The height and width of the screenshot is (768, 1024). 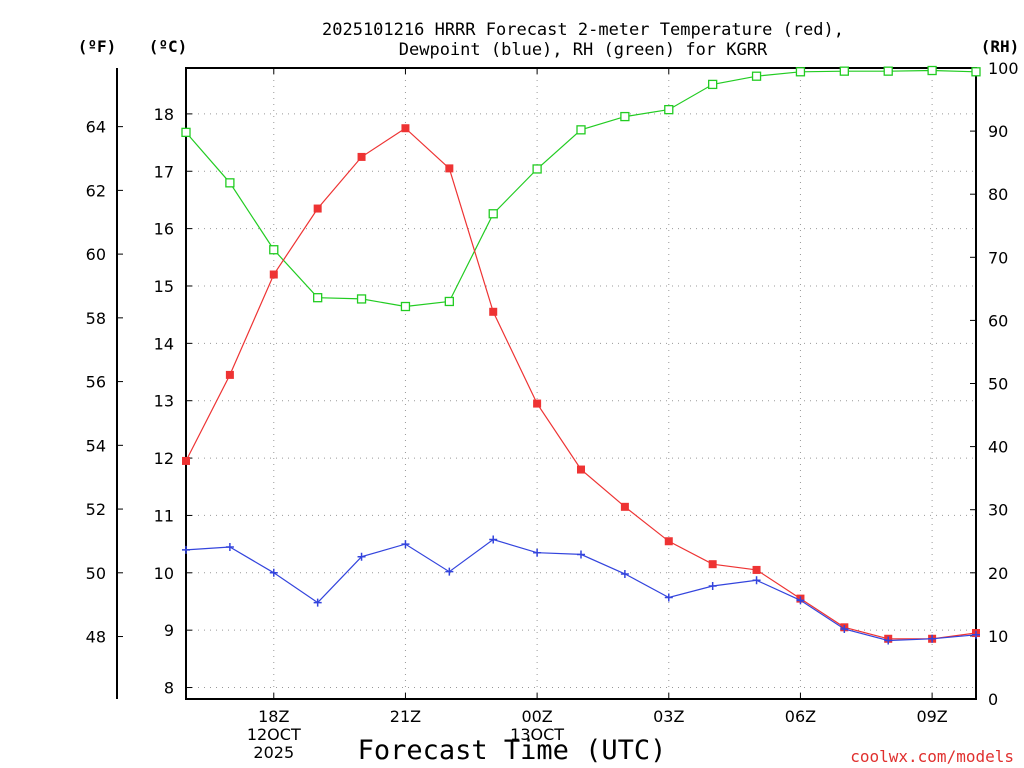 I want to click on rh-tick-label: 80, so click(x=998, y=194).